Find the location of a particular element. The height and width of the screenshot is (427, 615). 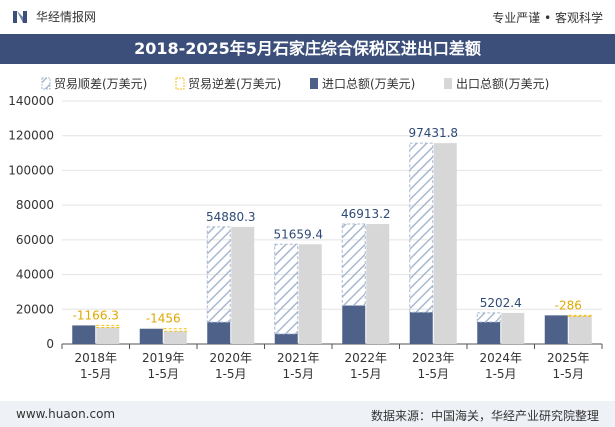

x-tick-label: 2025年 is located at coordinates (568, 358).